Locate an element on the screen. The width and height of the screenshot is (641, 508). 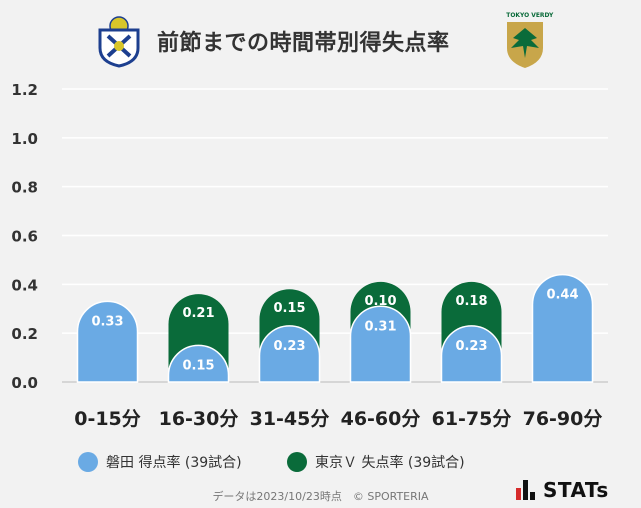
y-tick-label: 0.4 is located at coordinates (24, 285).